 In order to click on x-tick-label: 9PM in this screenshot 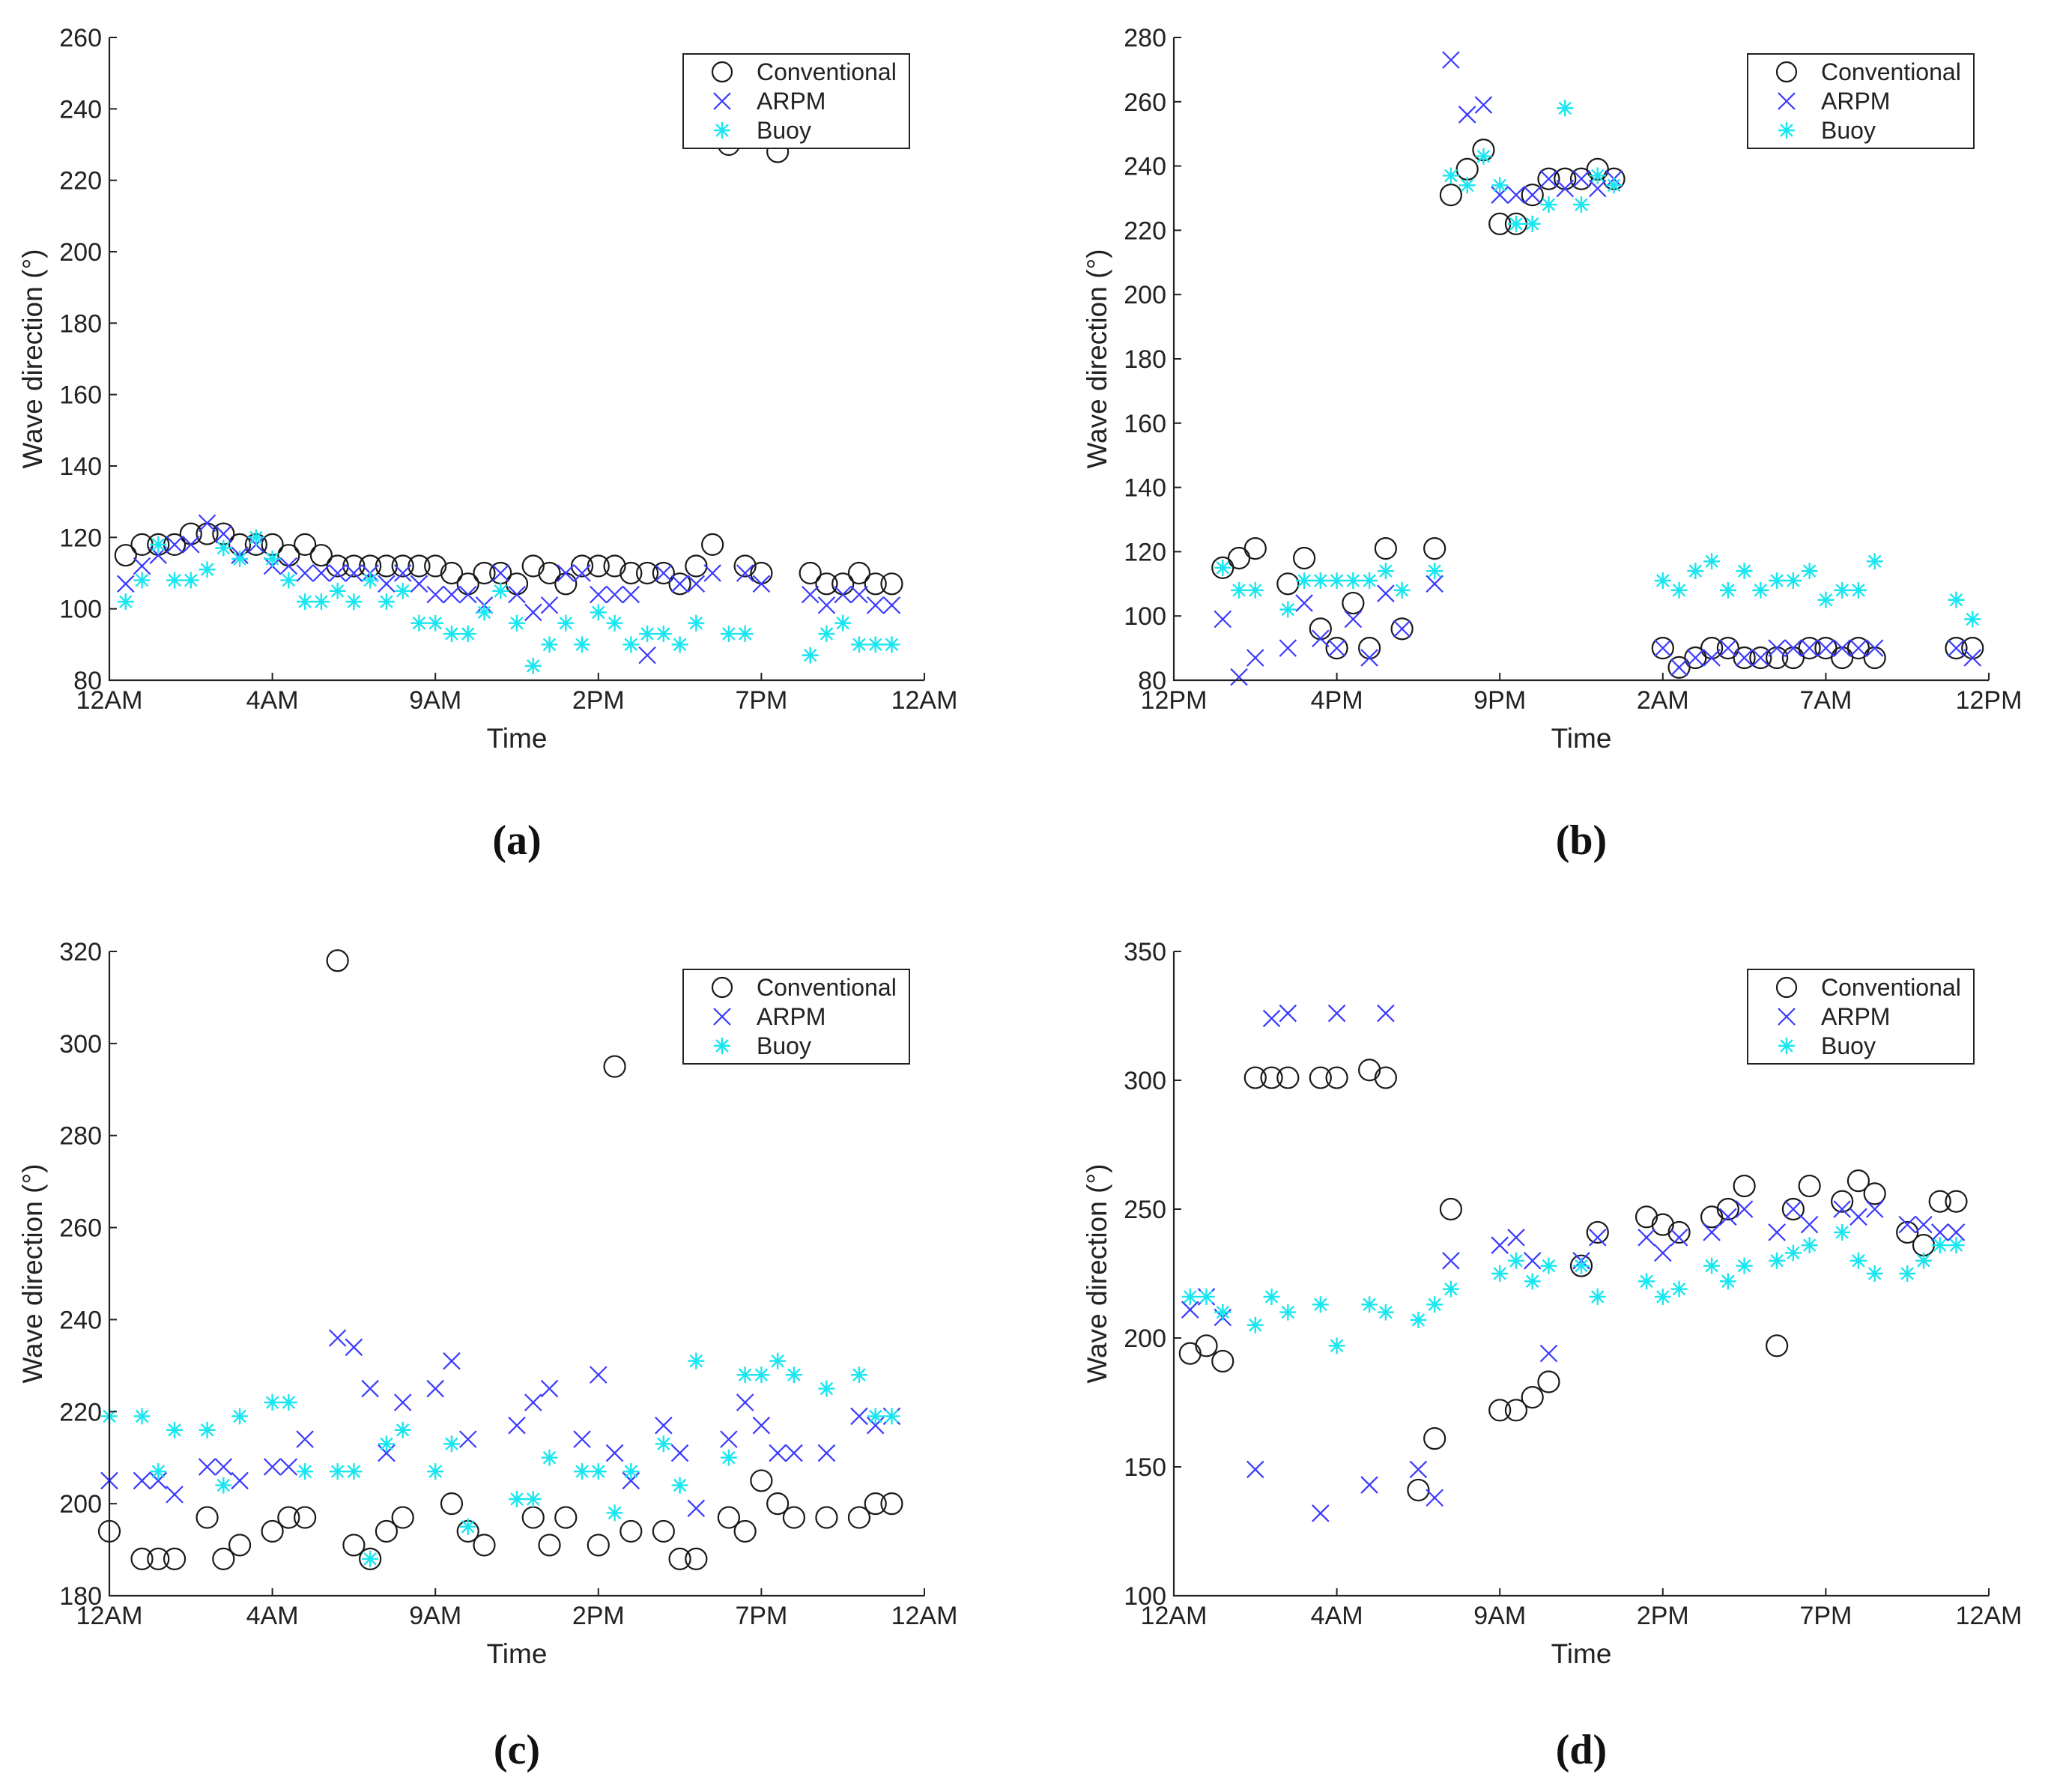, I will do `click(1500, 700)`.